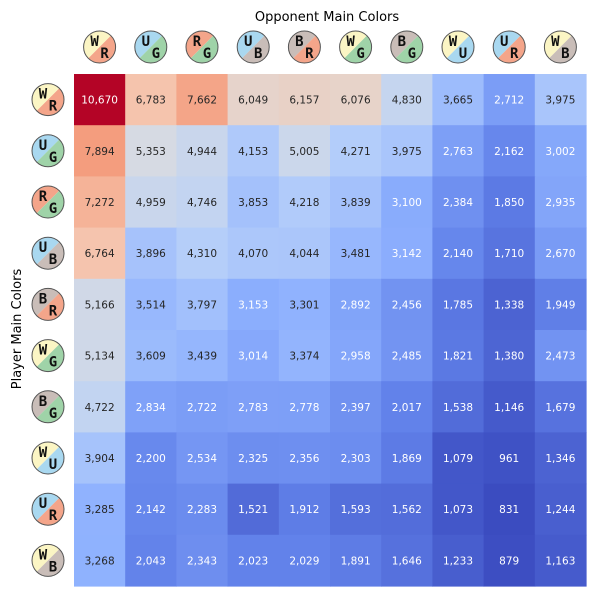 The width and height of the screenshot is (594, 595). Describe the element at coordinates (356, 561) in the screenshot. I see `heatmap-cell-value: 1,891` at that location.